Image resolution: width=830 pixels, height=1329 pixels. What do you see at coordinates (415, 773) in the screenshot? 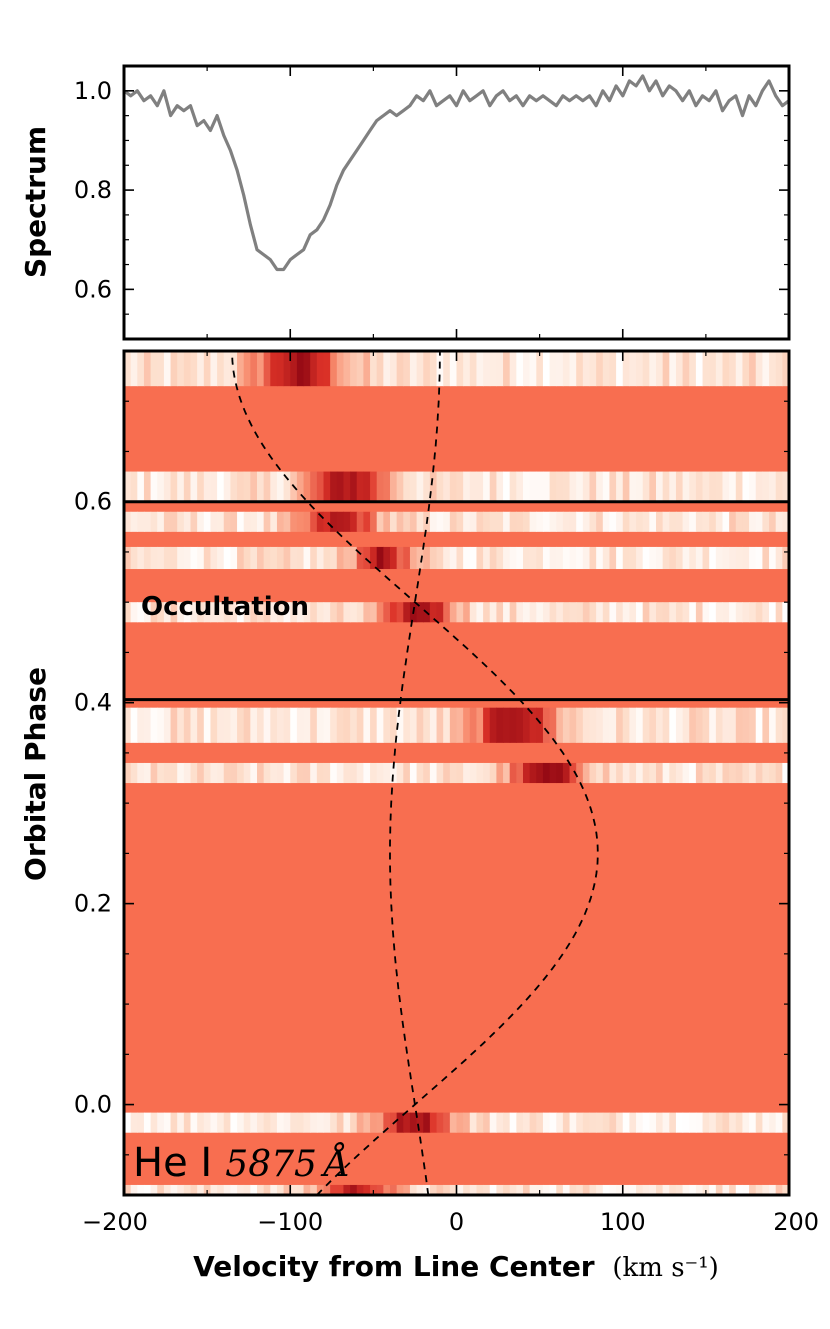
I see `stellar-orbit-curve` at bounding box center [415, 773].